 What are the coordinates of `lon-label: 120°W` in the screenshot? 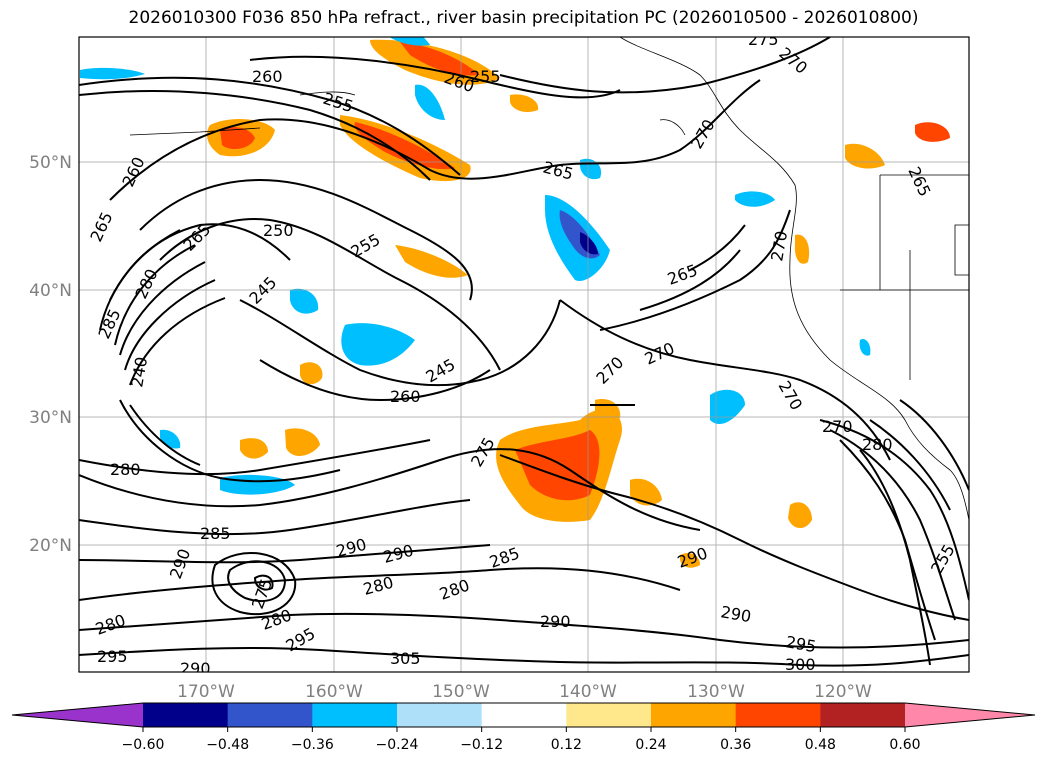 It's located at (843, 692).